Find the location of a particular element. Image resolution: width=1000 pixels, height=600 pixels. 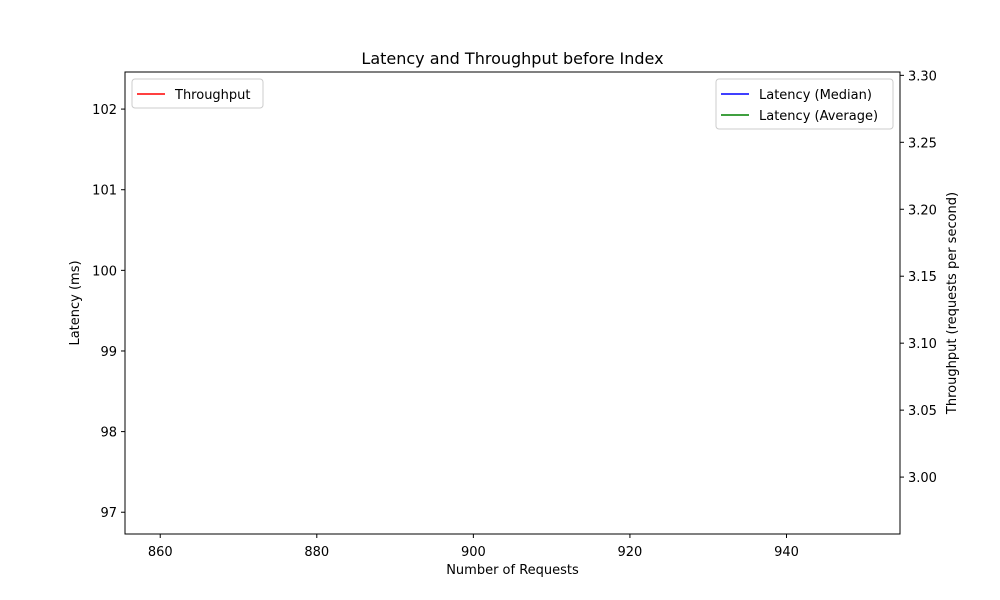

legend-latency: Latency (Median) Latency (Average) is located at coordinates (804, 104).